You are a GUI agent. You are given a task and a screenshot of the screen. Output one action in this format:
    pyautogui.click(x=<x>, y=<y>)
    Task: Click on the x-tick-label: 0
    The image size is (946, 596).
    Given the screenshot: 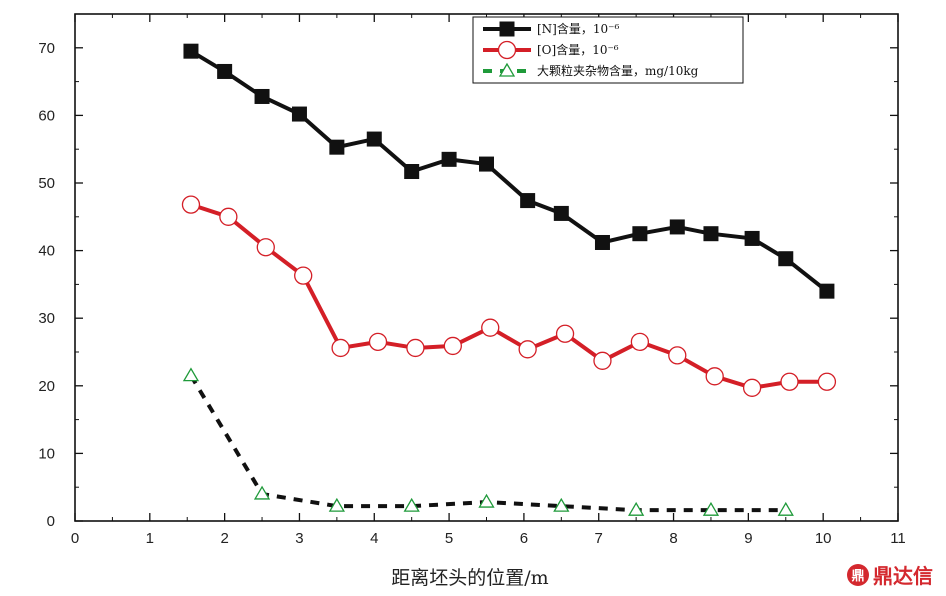 What is the action you would take?
    pyautogui.click(x=75, y=538)
    